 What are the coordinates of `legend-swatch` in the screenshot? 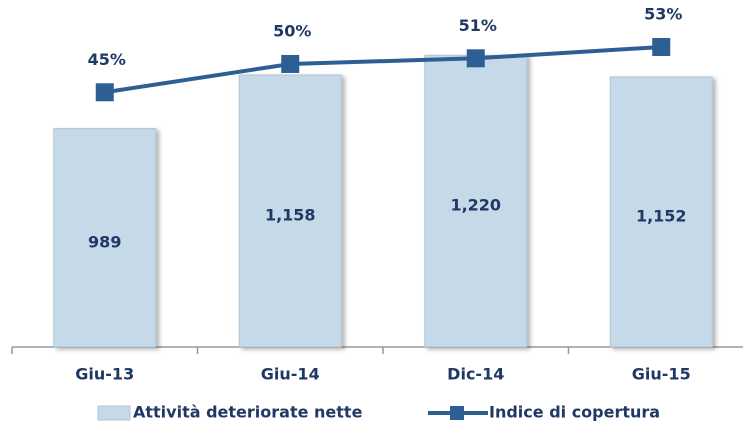 It's located at (114, 413).